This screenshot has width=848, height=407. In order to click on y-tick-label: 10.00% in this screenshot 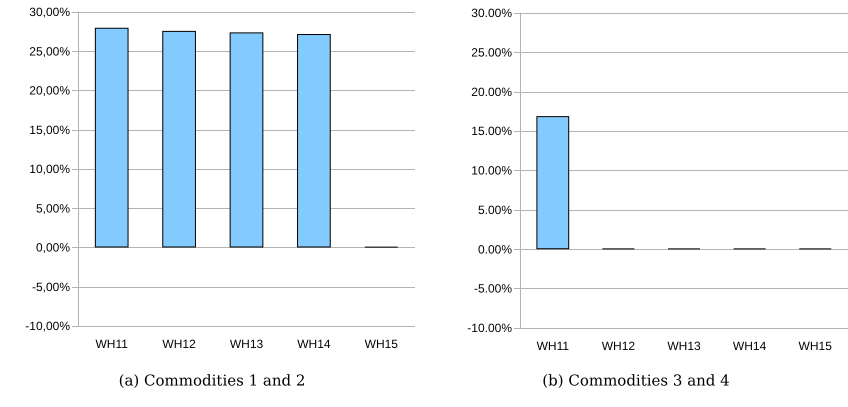, I will do `click(491, 171)`.